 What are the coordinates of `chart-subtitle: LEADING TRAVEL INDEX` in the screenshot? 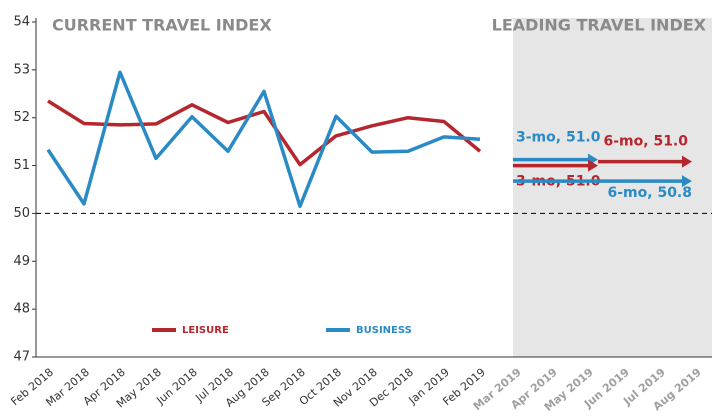 It's located at (599, 25).